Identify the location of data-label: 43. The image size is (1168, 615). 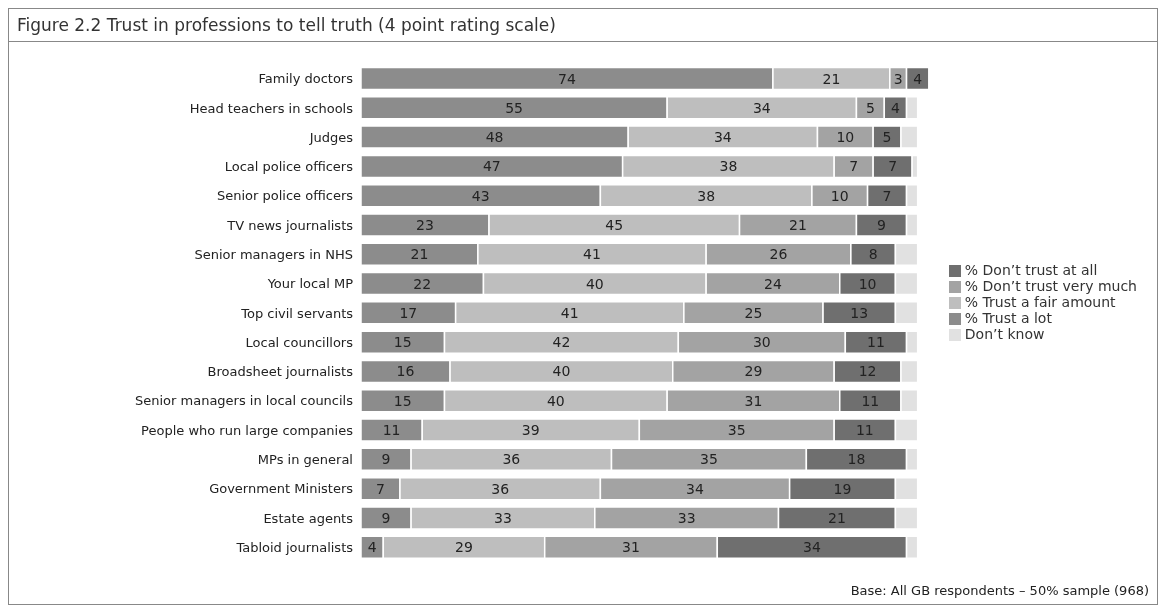
(480, 195).